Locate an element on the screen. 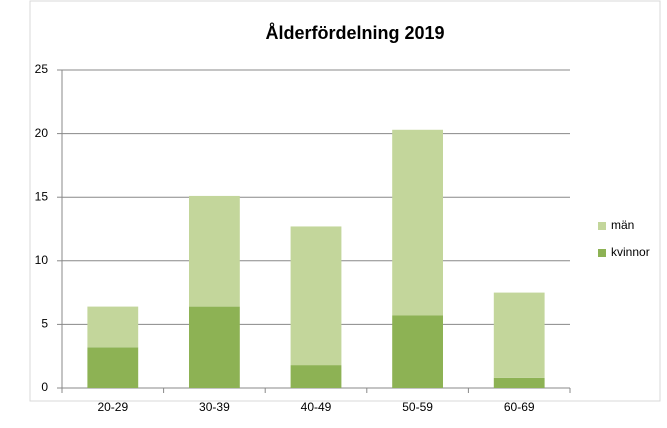 The width and height of the screenshot is (667, 428). y-tick-label: 20 is located at coordinates (42, 133).